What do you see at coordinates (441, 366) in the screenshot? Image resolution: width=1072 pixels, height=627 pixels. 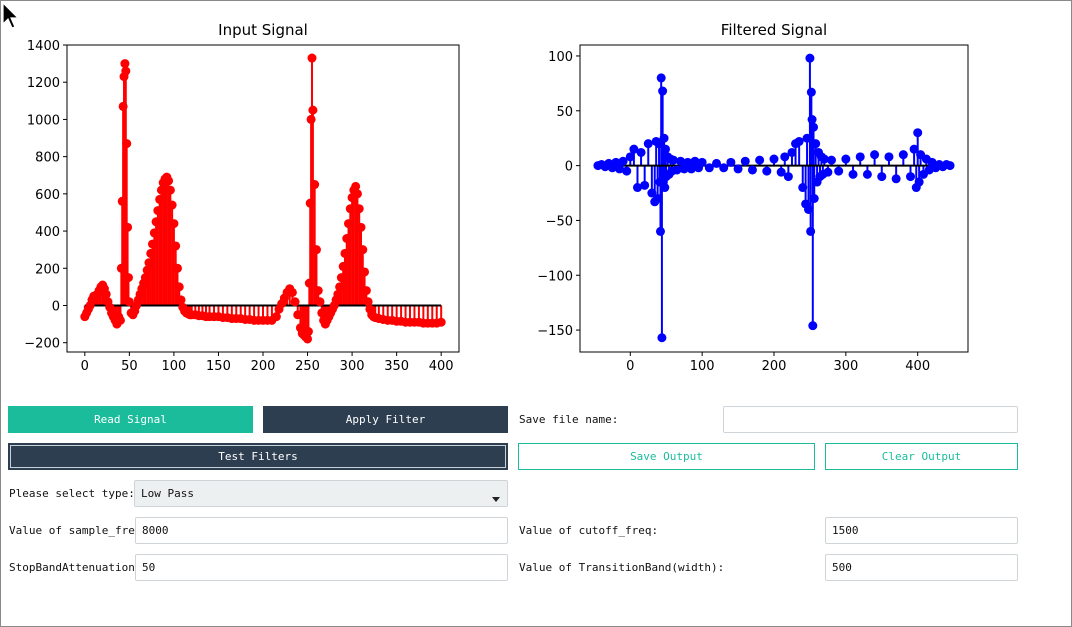 I see `input-xtick-label: 400` at bounding box center [441, 366].